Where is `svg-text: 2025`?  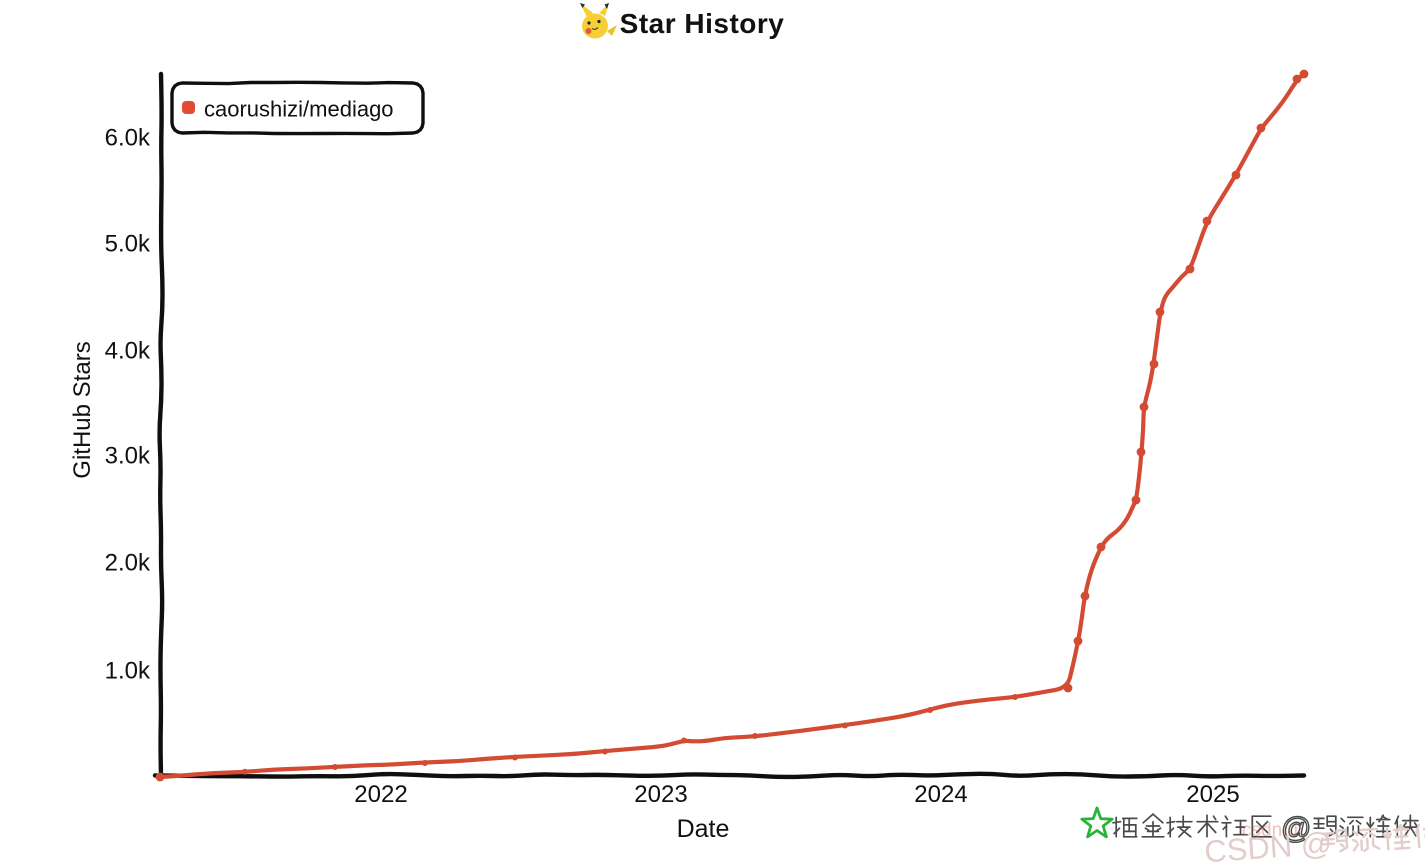 svg-text: 2025 is located at coordinates (1212, 794).